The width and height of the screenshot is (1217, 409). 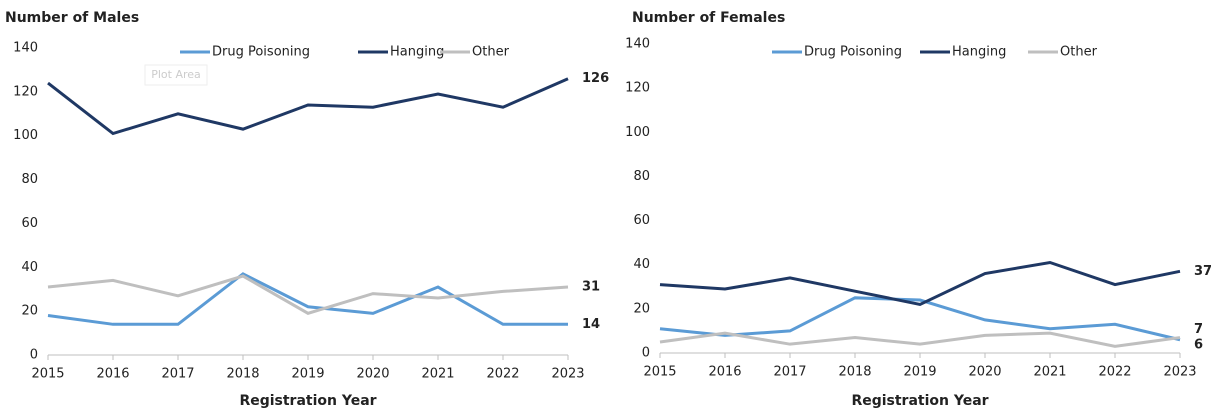 What do you see at coordinates (591, 324) in the screenshot?
I see `end-label: 14` at bounding box center [591, 324].